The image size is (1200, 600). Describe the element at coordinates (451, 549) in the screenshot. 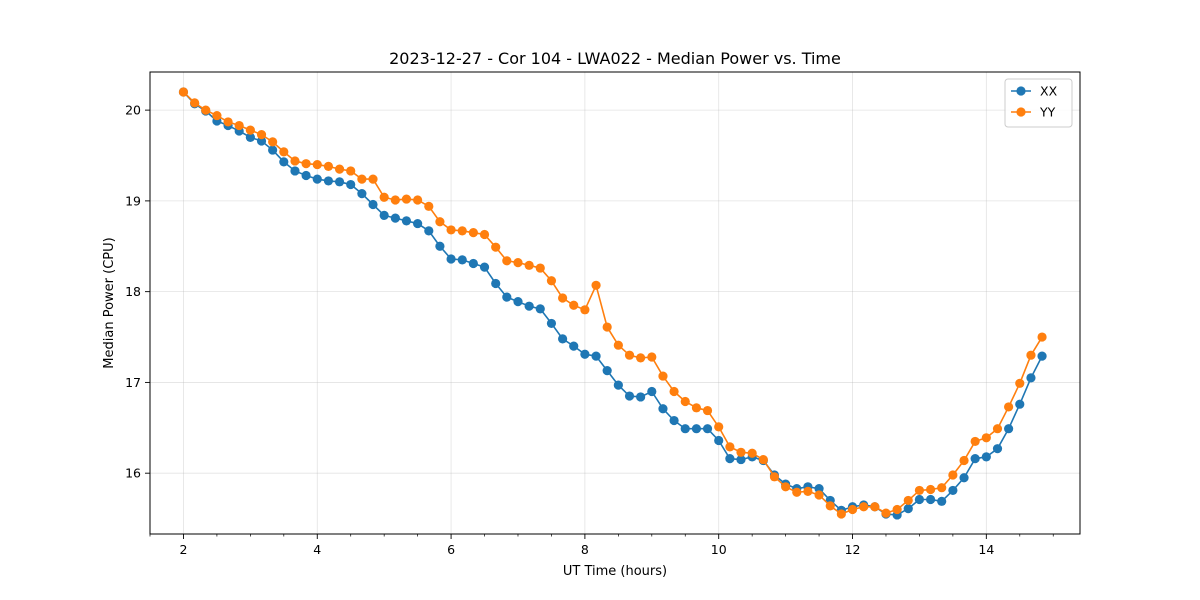

I see `x-tick-label: 6` at that location.